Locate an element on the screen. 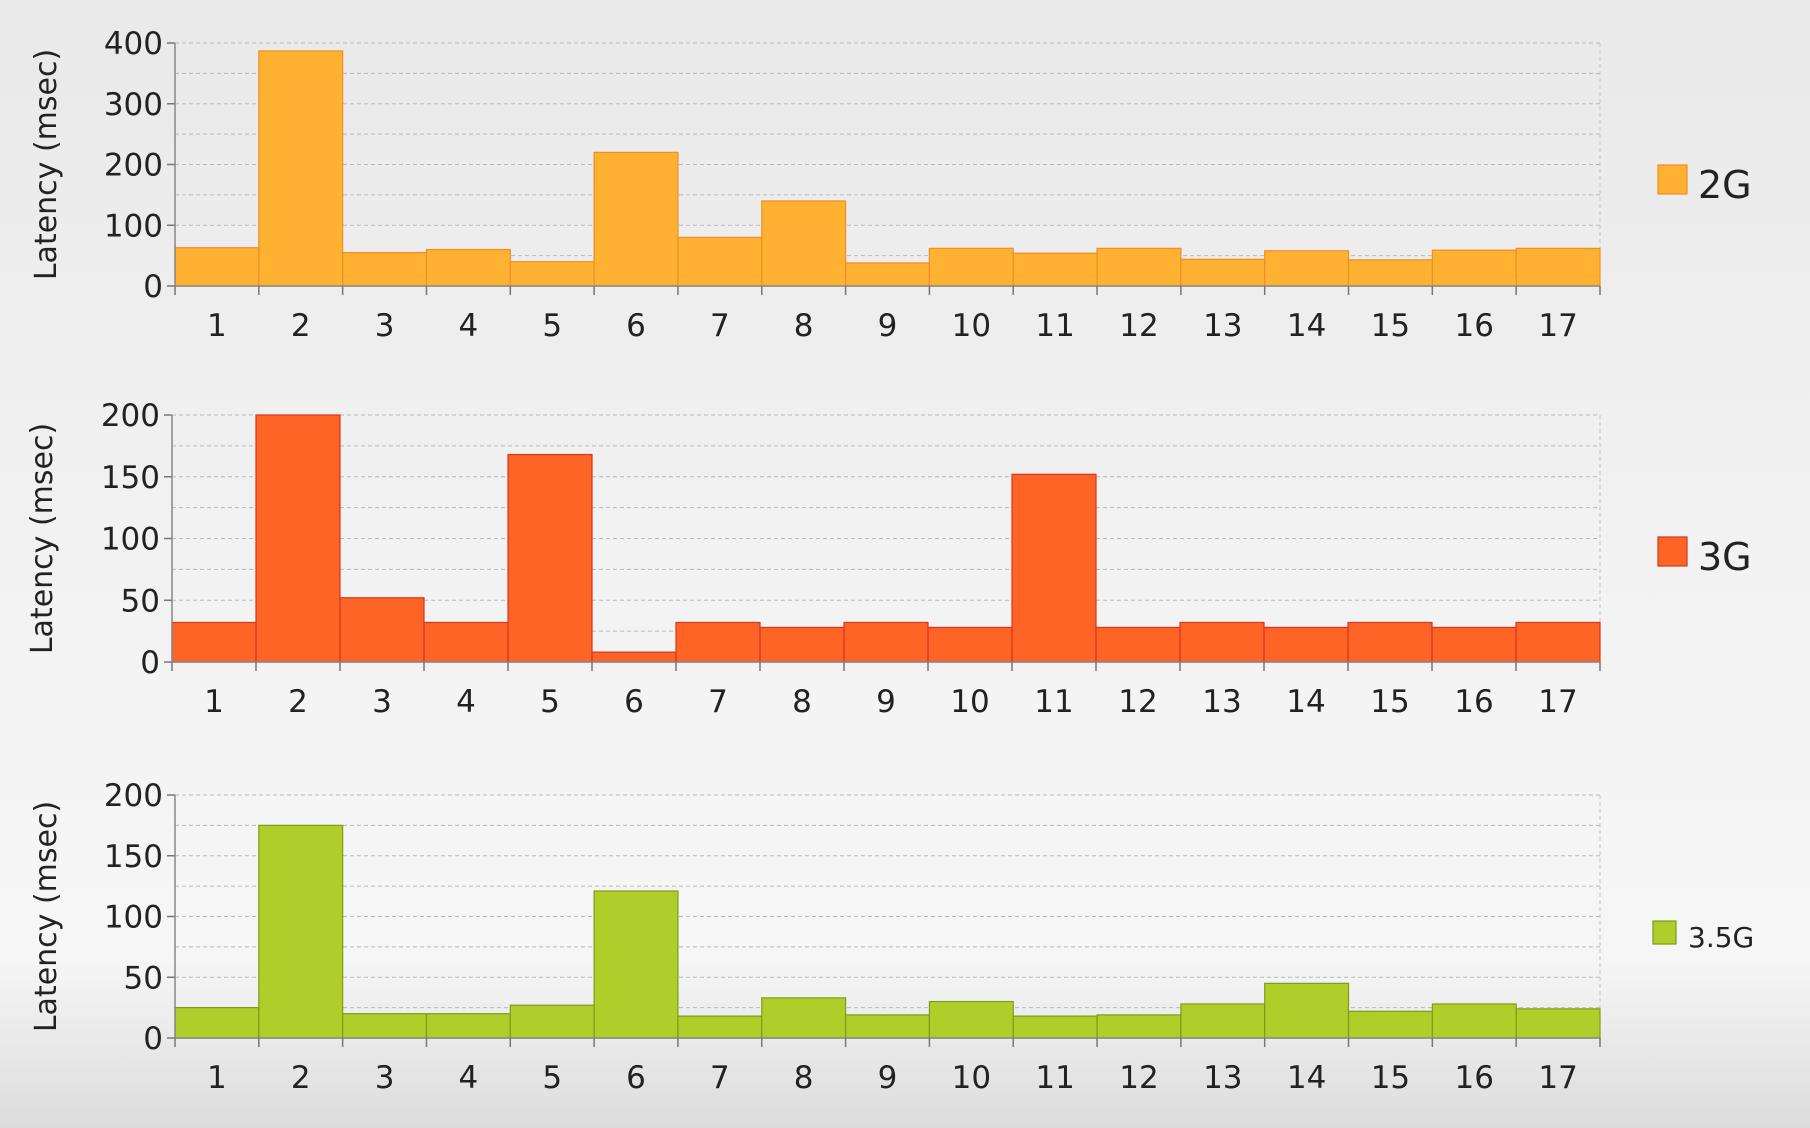 This screenshot has height=1128, width=1810. x-tick-label: 7 is located at coordinates (718, 702).